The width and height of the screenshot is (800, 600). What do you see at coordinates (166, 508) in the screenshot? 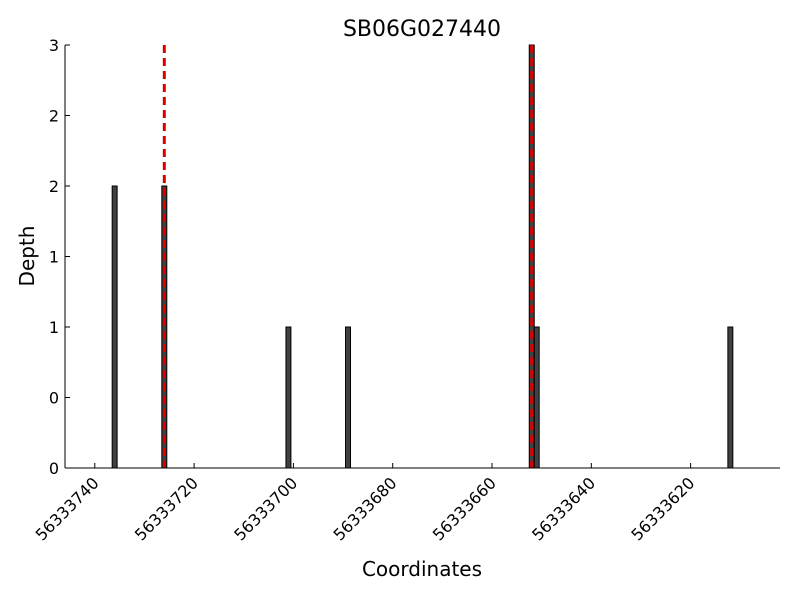
I see `x-tick-label: 56333720` at bounding box center [166, 508].